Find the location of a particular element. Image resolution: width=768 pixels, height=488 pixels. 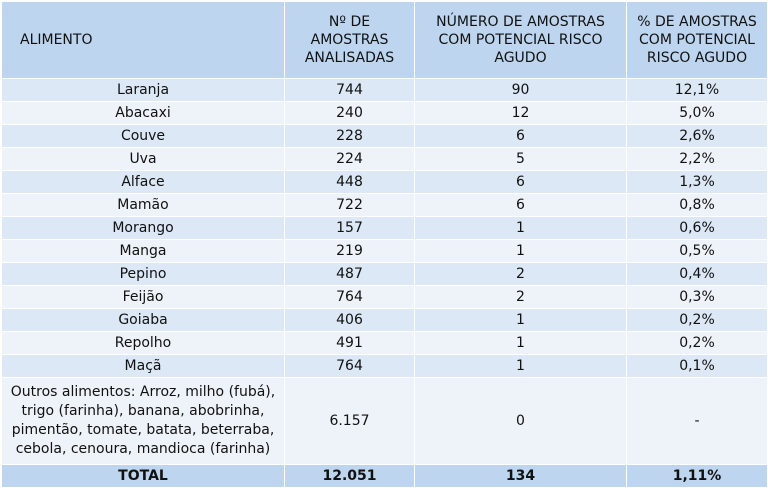

percent-risk-cell: 0,8% is located at coordinates (697, 205).